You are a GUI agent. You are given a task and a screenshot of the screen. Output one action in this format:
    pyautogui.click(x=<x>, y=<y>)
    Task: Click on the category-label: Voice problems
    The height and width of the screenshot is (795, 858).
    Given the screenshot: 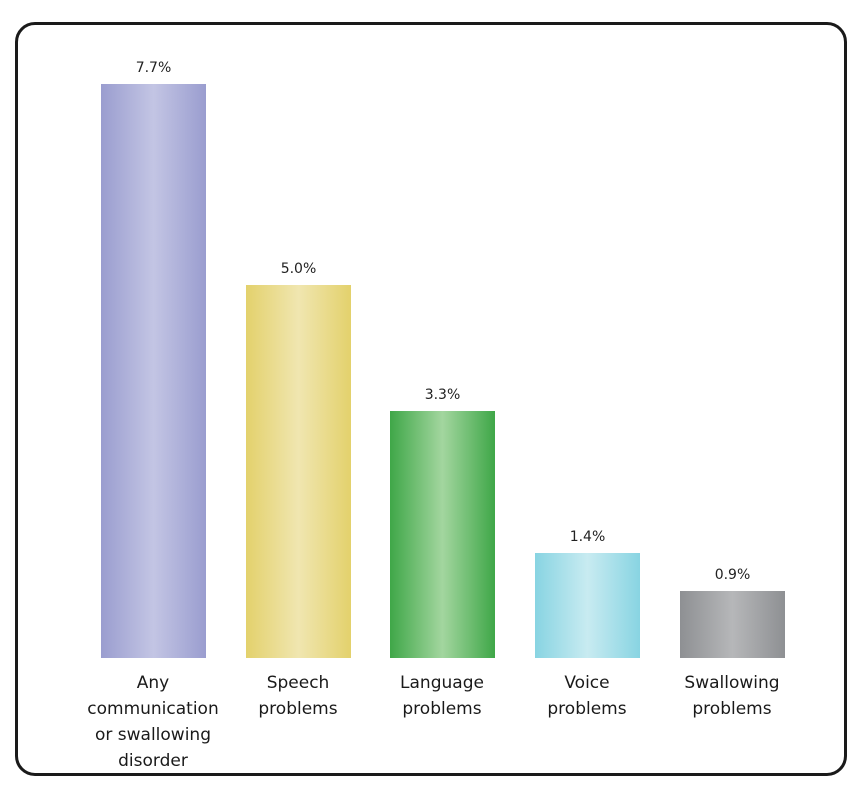 What is the action you would take?
    pyautogui.click(x=587, y=696)
    